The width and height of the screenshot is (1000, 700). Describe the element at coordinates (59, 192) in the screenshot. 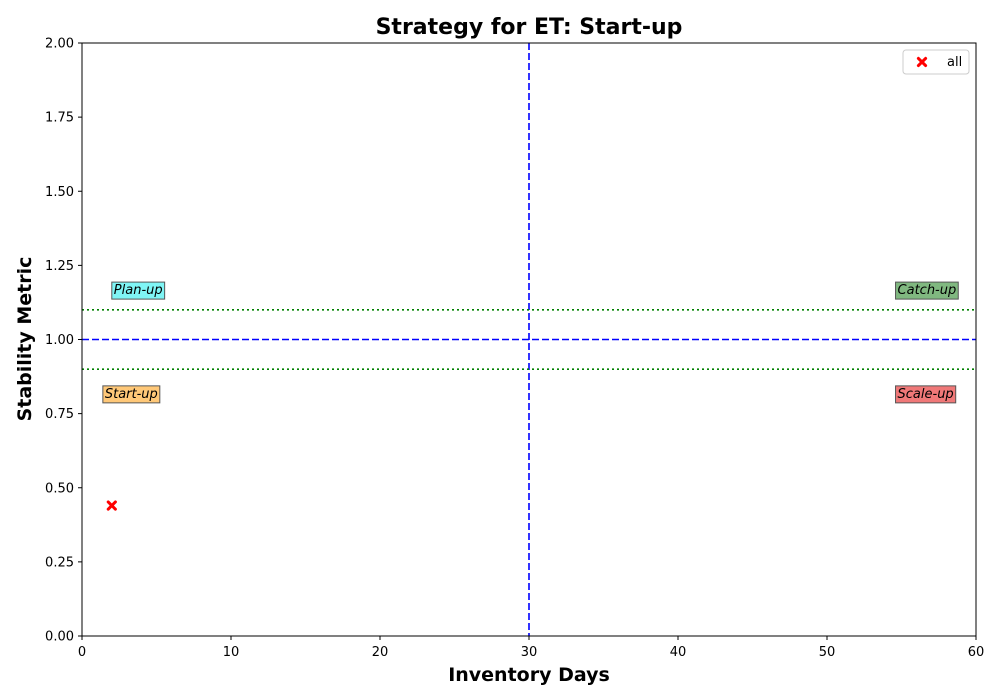

I see `y-tick-label: 1.50` at that location.